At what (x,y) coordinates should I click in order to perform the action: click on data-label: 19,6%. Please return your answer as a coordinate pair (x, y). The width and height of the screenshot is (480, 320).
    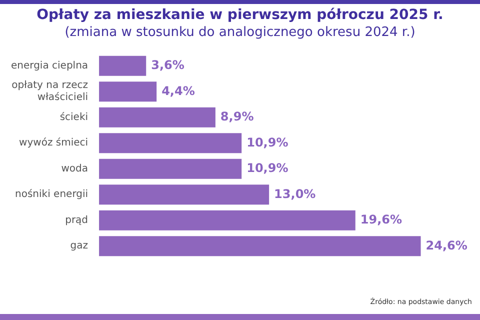
    Looking at the image, I should click on (381, 219).